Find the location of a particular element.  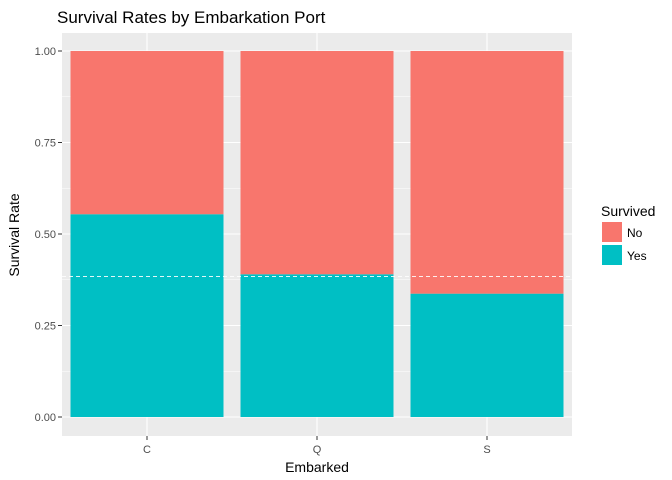

y-tick-label: 0.75 is located at coordinates (45, 144).